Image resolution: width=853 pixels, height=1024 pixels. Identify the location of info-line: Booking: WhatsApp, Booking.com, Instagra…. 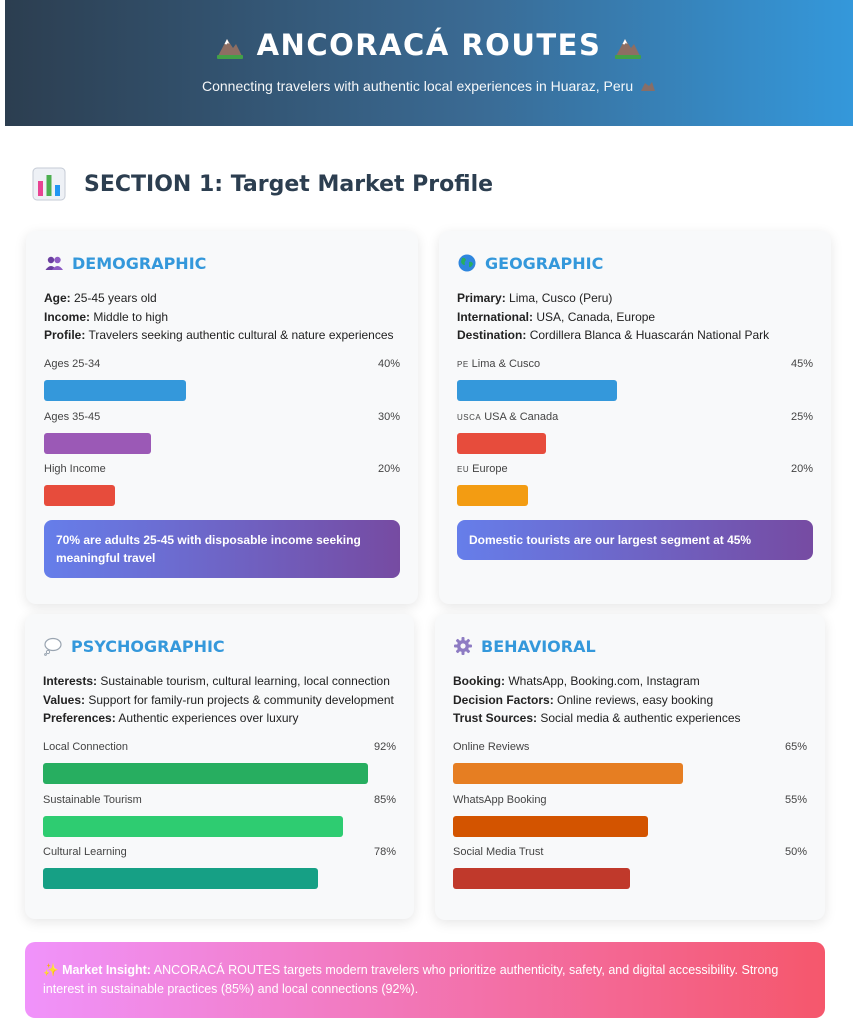
(597, 681).